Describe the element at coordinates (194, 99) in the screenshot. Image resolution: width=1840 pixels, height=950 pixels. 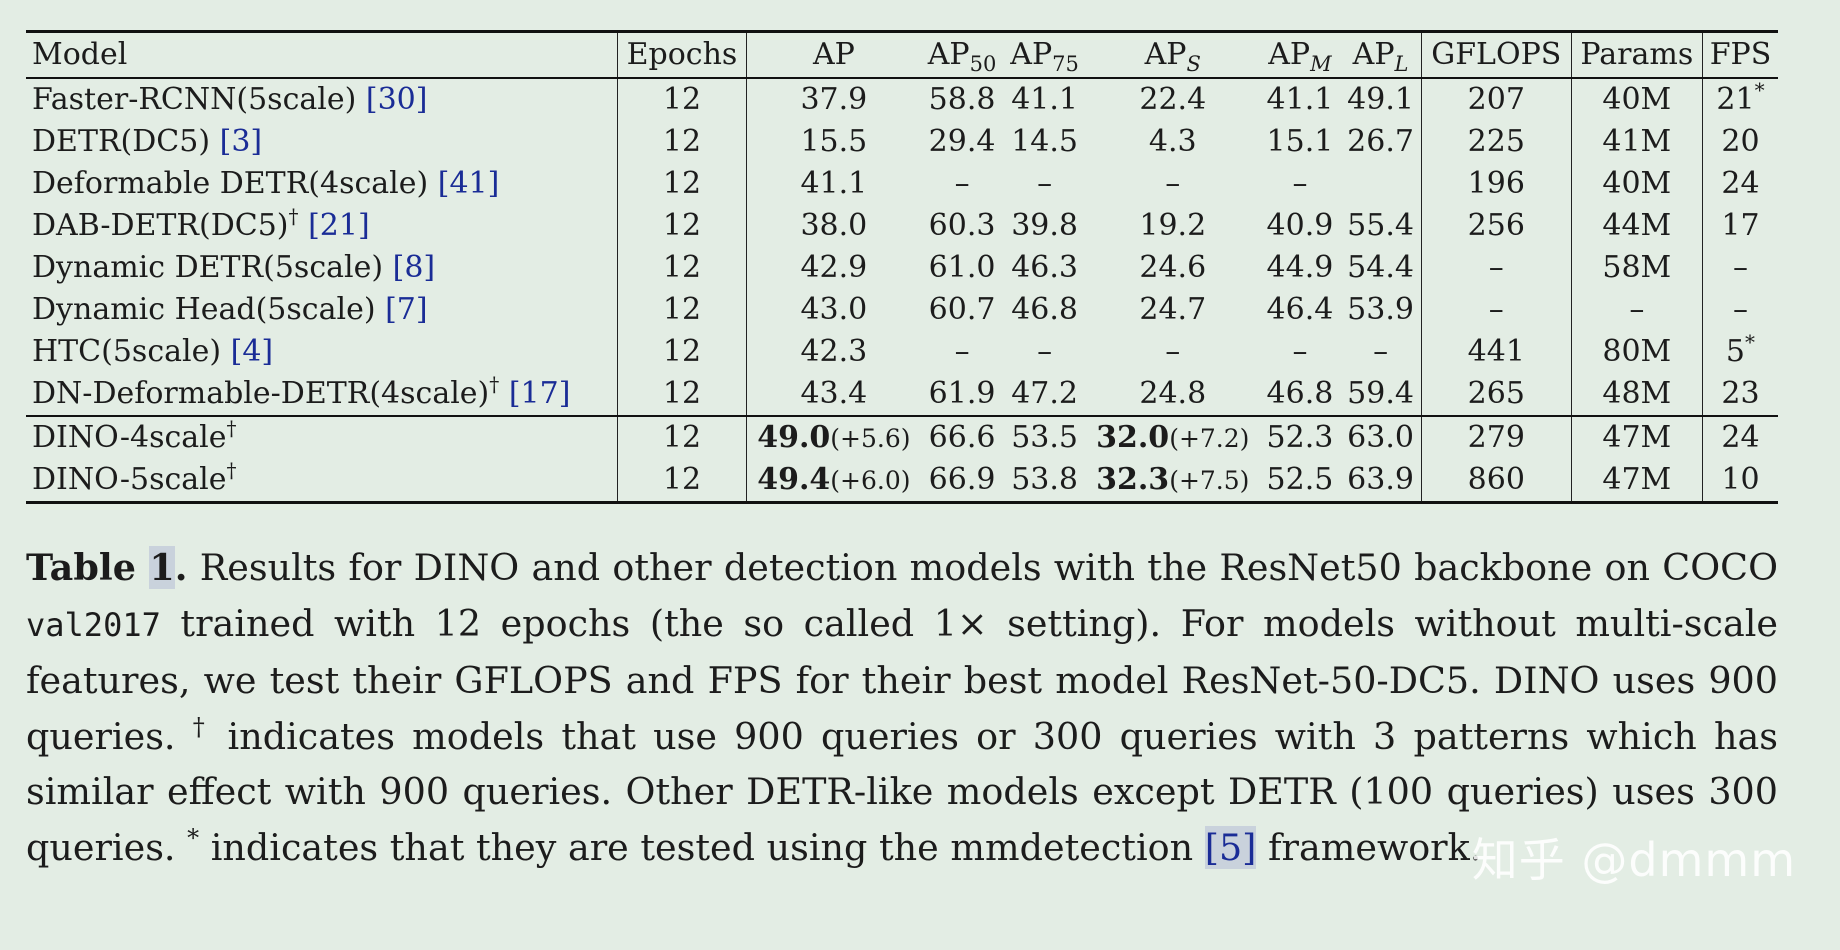
I see `model-name: Faster-RCNN(5scale)` at that location.